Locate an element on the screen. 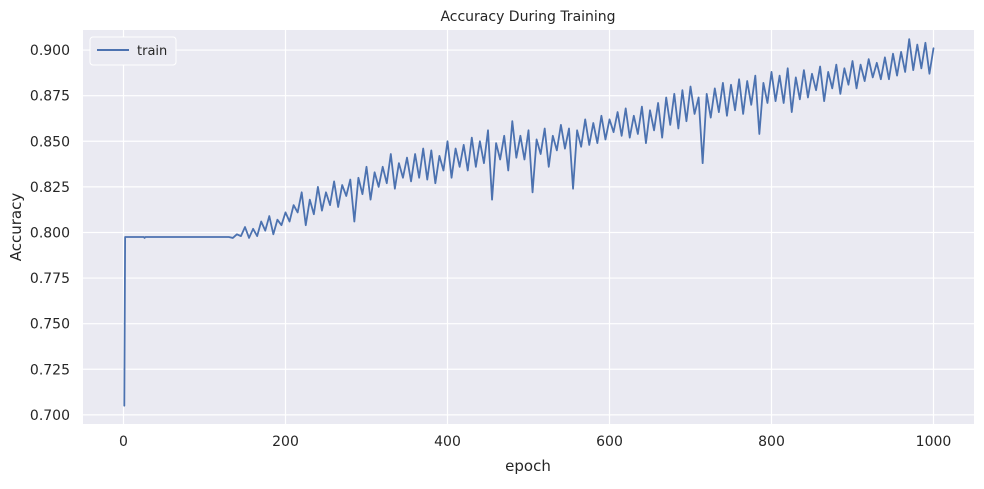 The image size is (984, 489). y-tick-label: 0.700 is located at coordinates (50, 416).